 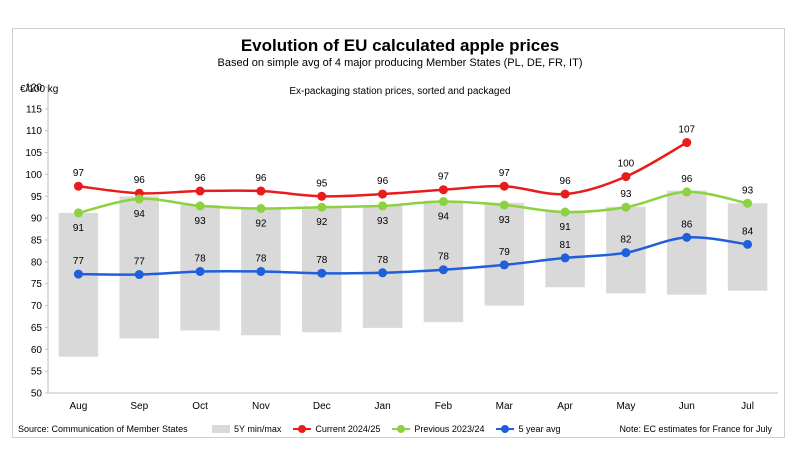 I want to click on legend-item-current: Current 2024/25, so click(x=336, y=429).